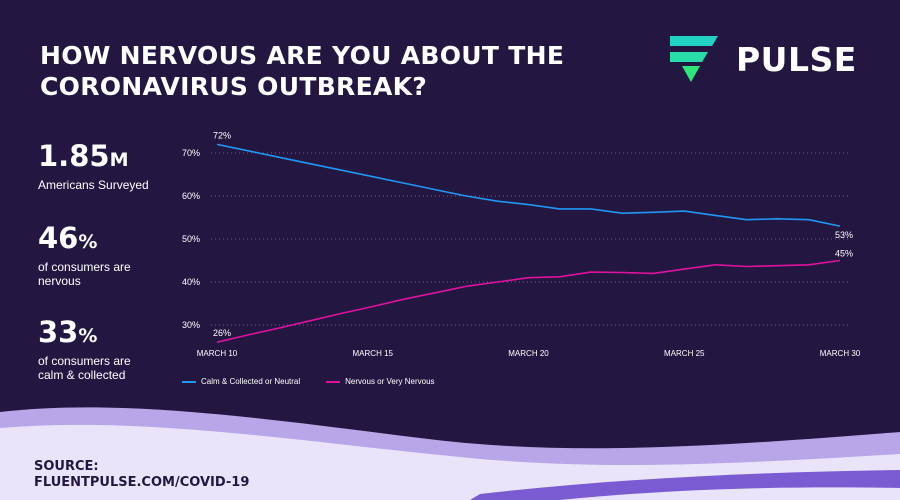 The image size is (900, 500). I want to click on legend-label: Nervous or Very Nervous, so click(390, 381).